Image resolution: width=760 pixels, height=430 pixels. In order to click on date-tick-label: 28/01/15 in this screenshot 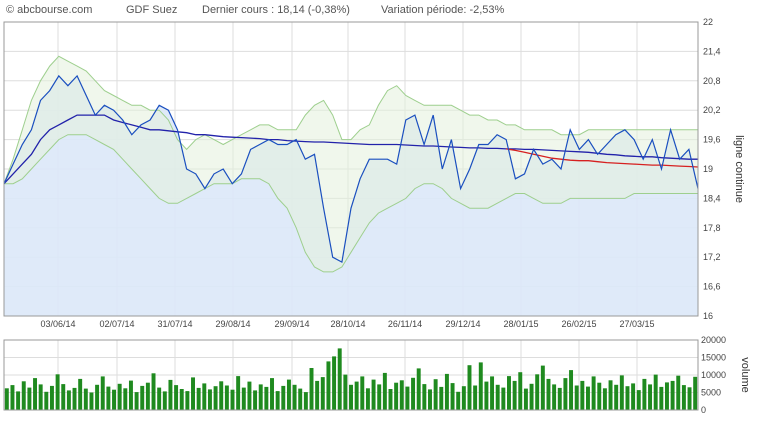, I will do `click(520, 324)`.